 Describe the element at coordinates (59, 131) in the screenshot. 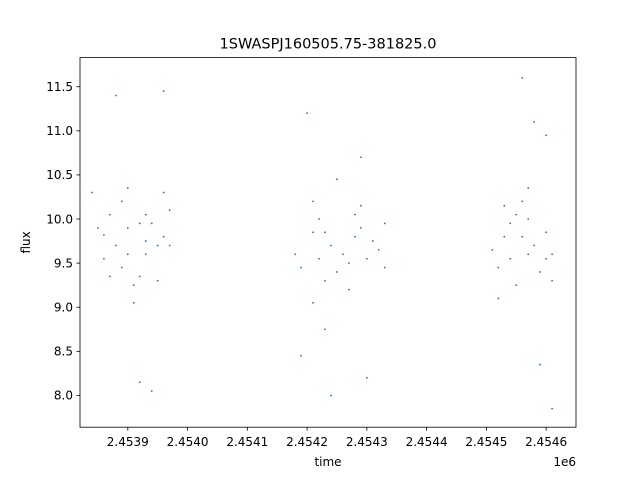

I see `y-tick-label: 11.0` at that location.